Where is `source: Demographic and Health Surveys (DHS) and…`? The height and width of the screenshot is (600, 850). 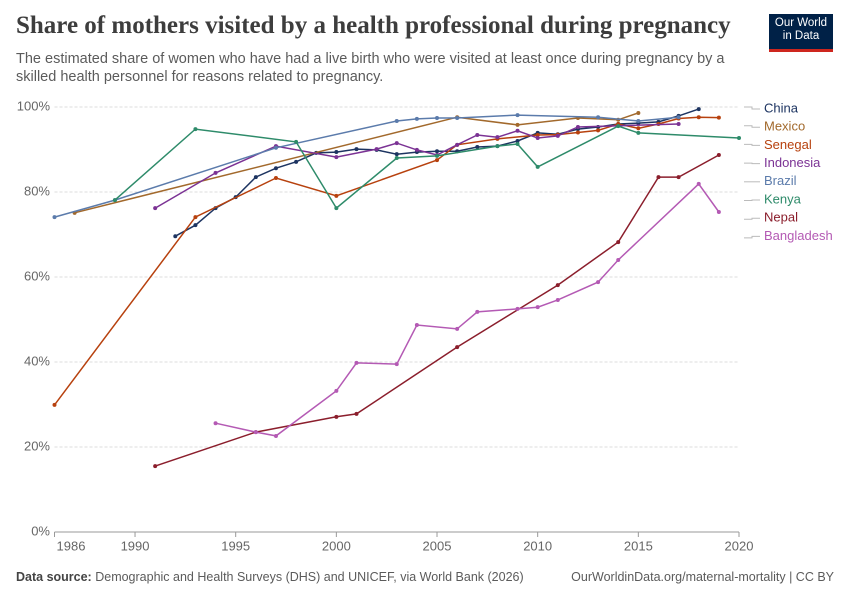
source: Demographic and Health Surveys (DHS) and… is located at coordinates (309, 577).